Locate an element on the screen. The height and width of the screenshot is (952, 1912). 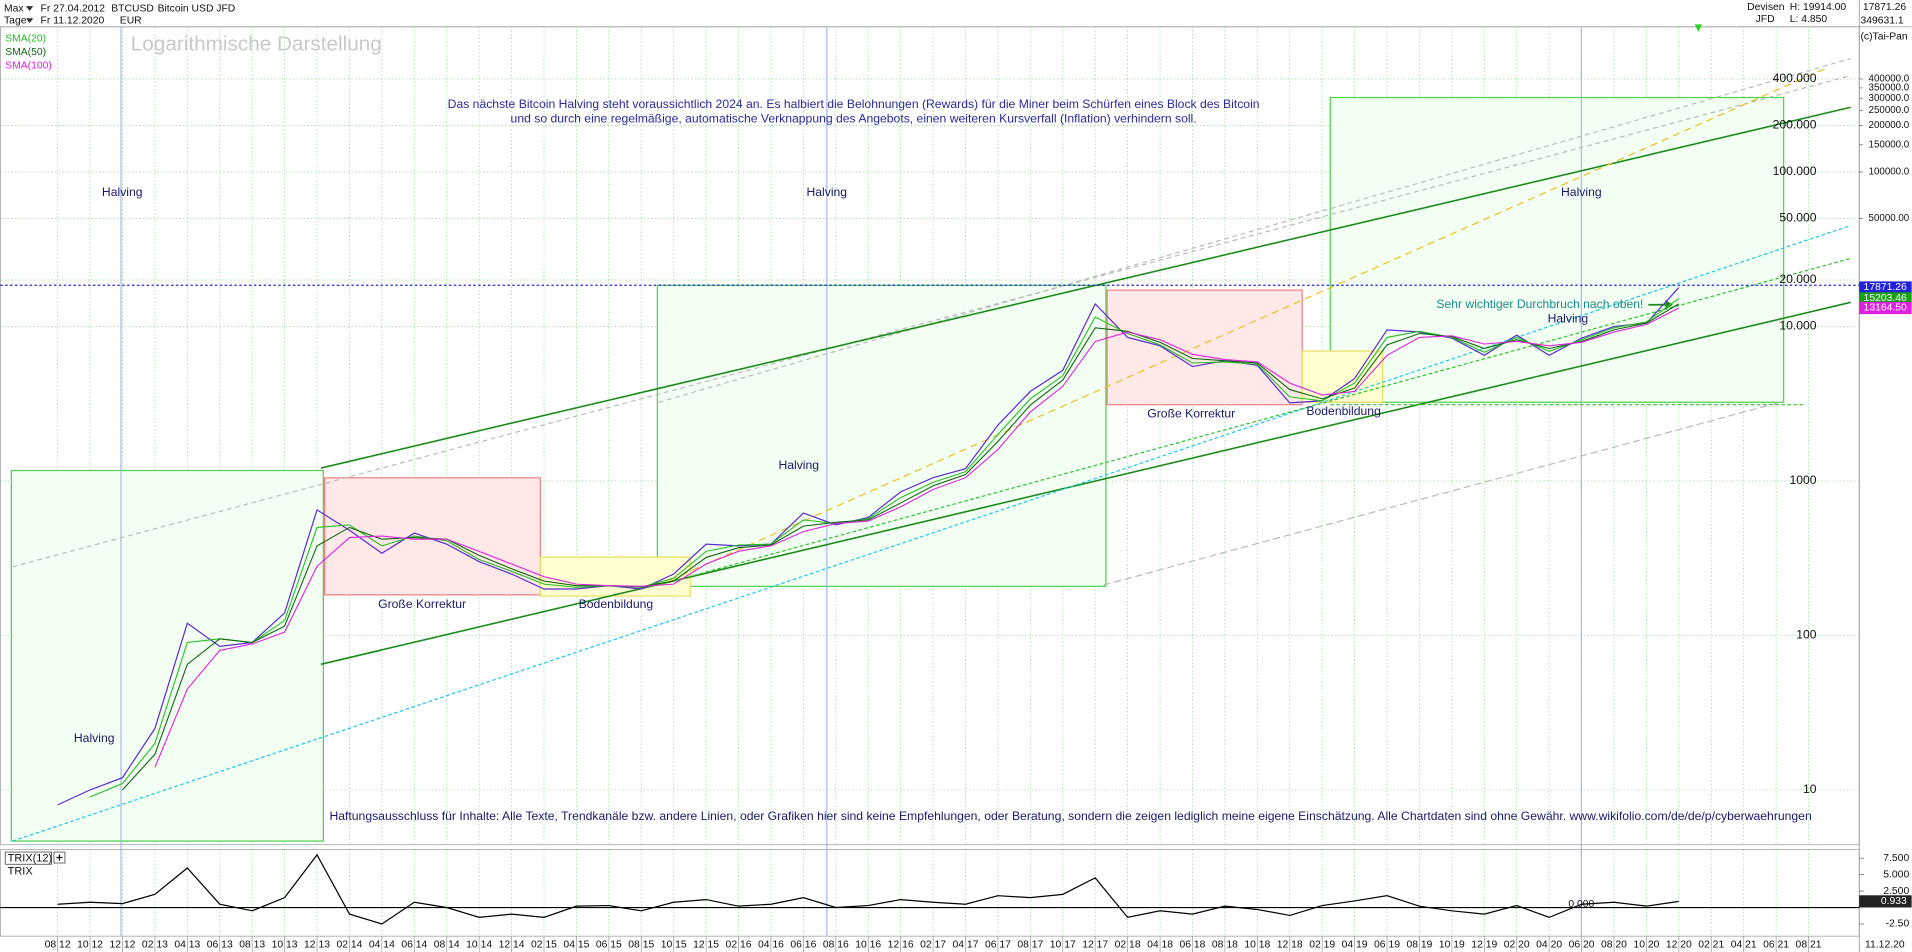
x-tick-label: 12 17 is located at coordinates (1095, 944).